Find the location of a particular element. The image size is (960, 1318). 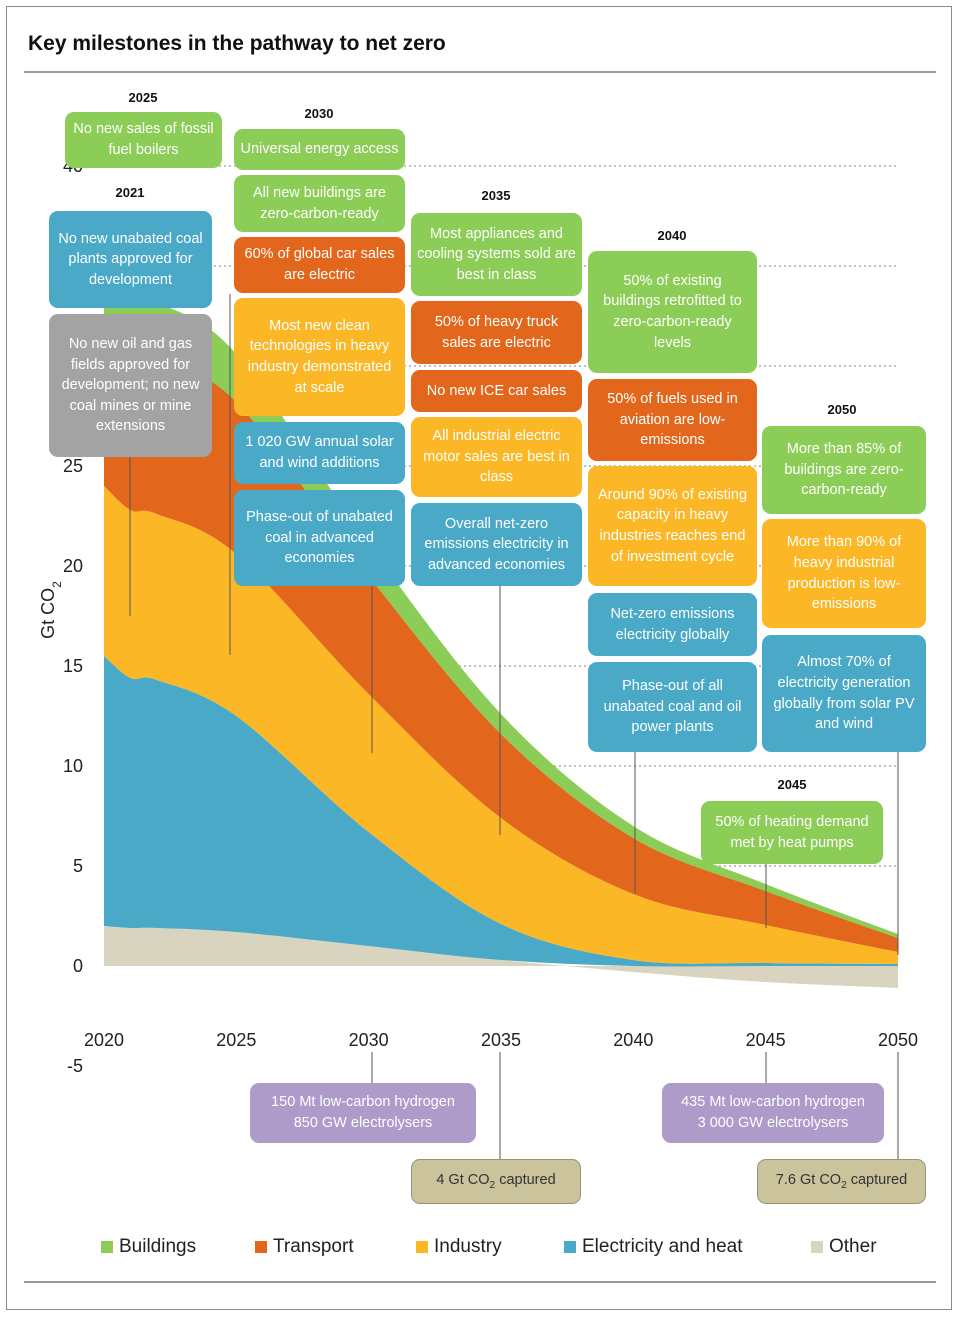

year-label-2030: 2030 is located at coordinates (319, 113).